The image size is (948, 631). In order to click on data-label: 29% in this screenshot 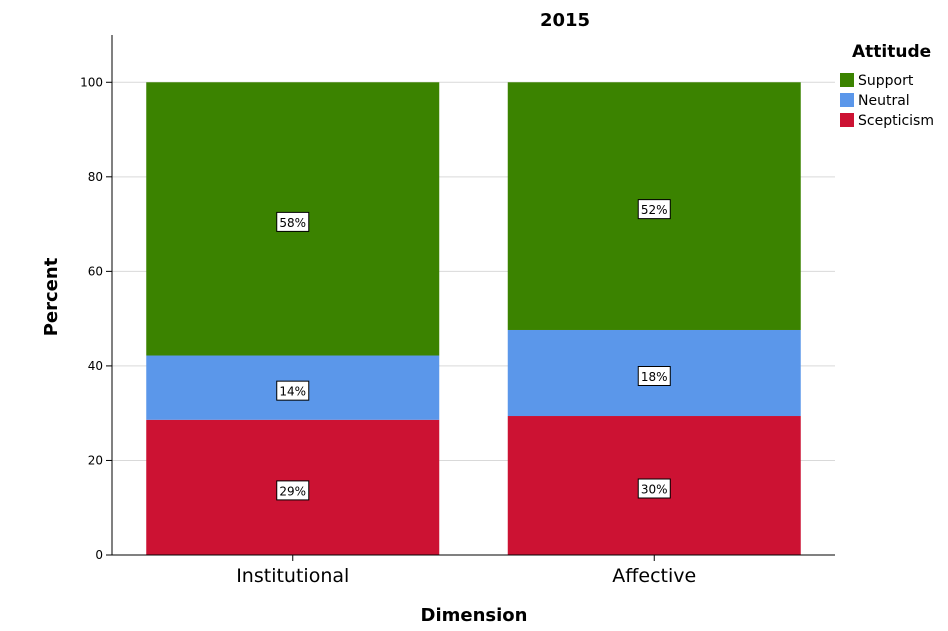, I will do `click(292, 491)`.